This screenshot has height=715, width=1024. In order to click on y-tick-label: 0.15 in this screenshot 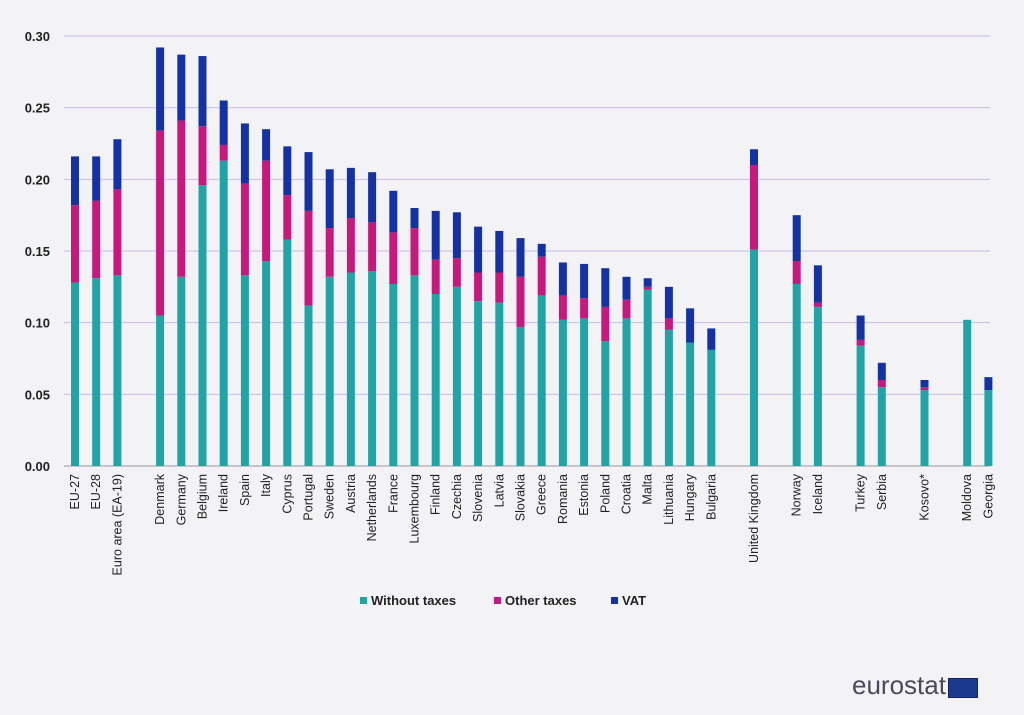, I will do `click(37, 251)`.